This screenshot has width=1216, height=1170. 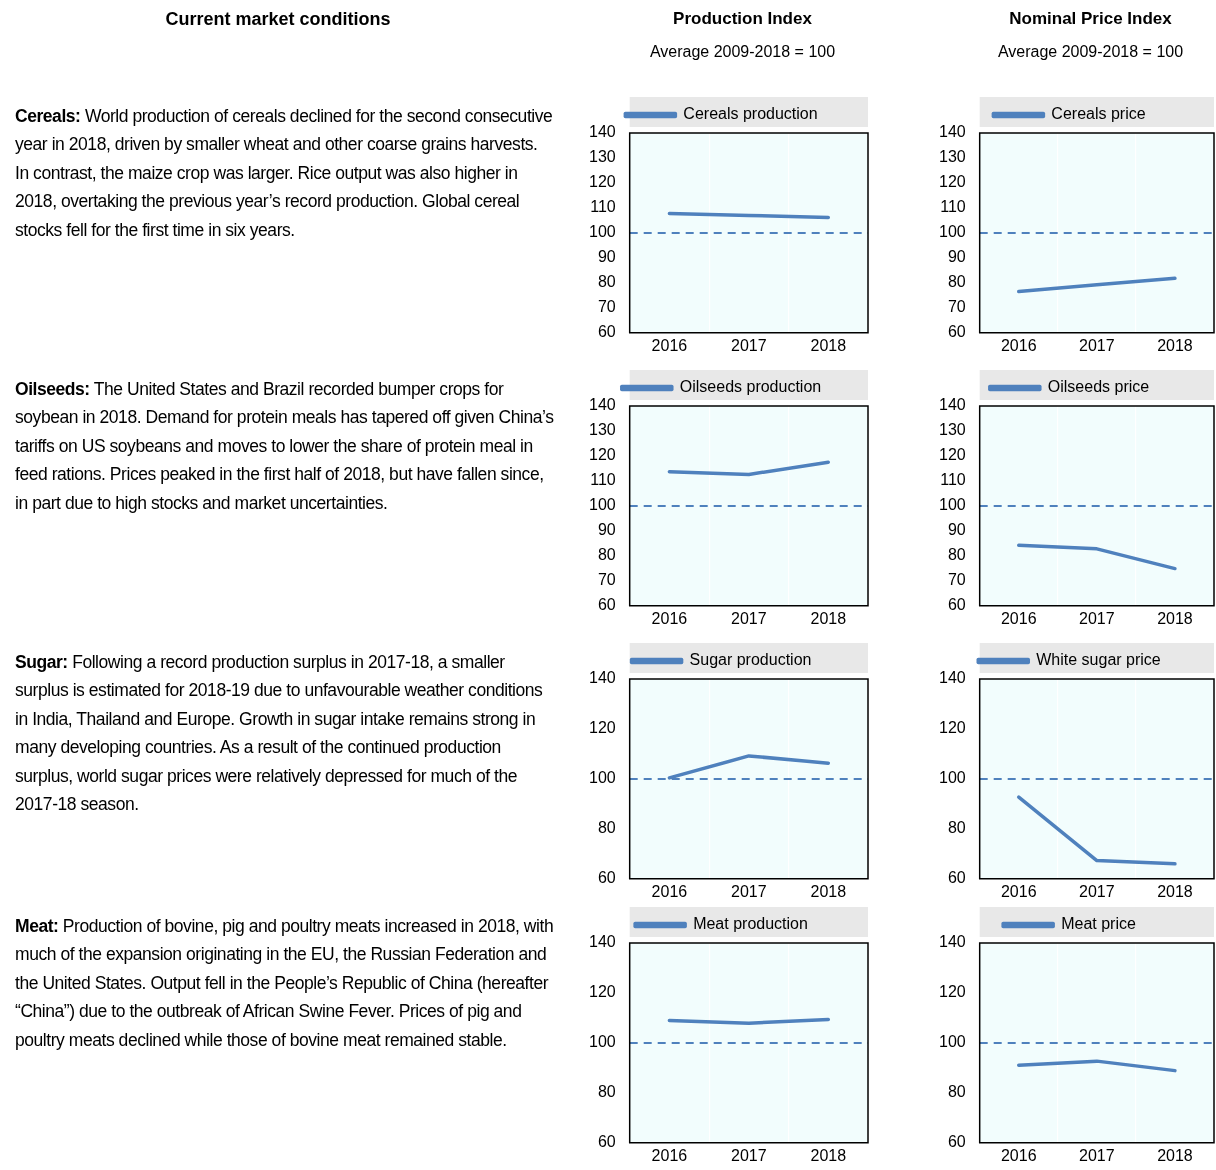 What do you see at coordinates (1090, 19) in the screenshot?
I see `chart-title: Nominal Price Index` at bounding box center [1090, 19].